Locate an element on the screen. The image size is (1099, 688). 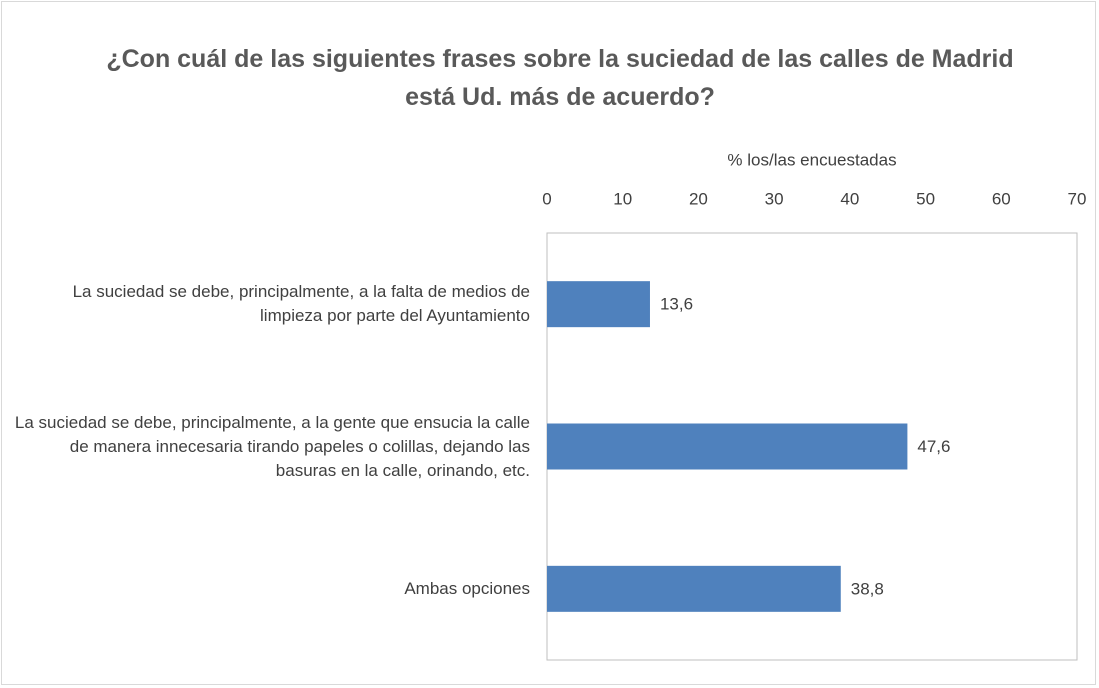
category-label: Ambas opciones is located at coordinates (467, 588).